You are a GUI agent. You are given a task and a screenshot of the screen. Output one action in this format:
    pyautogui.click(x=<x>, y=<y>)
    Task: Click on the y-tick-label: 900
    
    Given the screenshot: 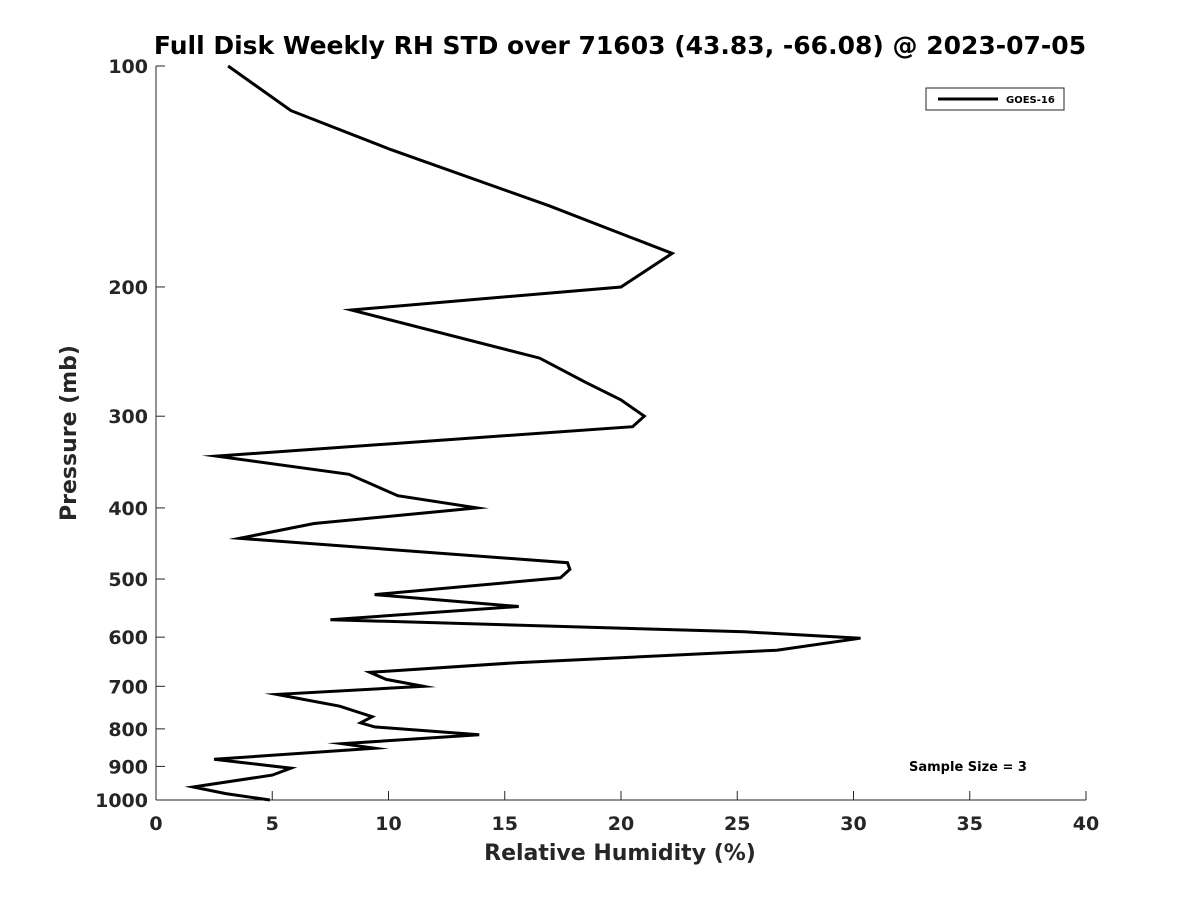 What is the action you would take?
    pyautogui.click(x=128, y=767)
    